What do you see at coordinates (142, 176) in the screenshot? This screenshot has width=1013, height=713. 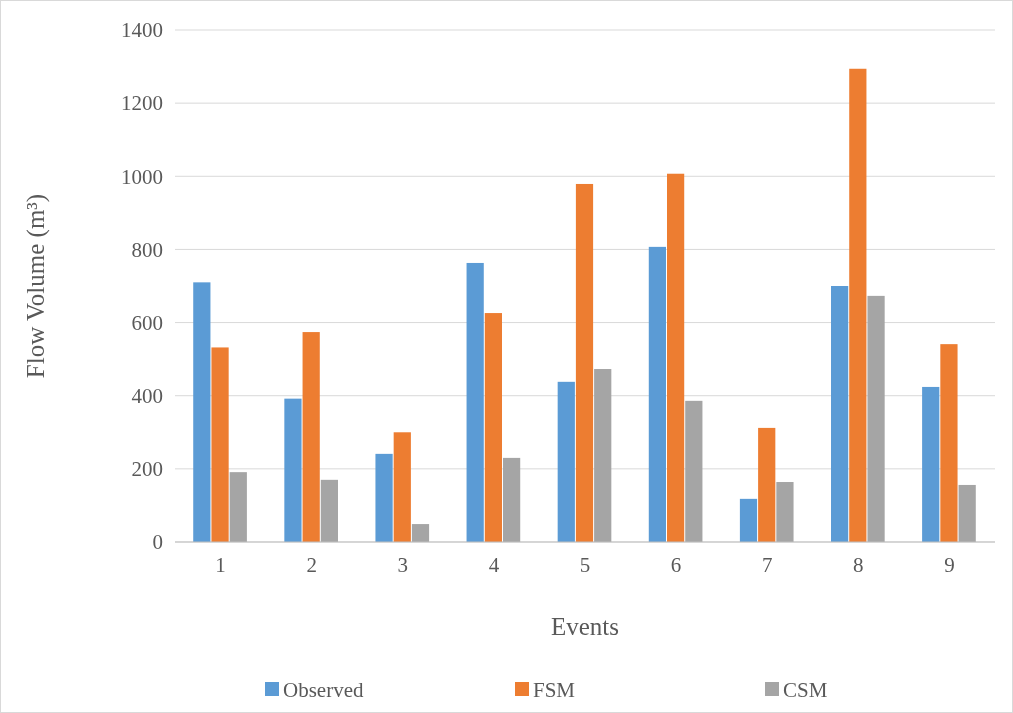 I see `y-tick-label: 1000` at bounding box center [142, 176].